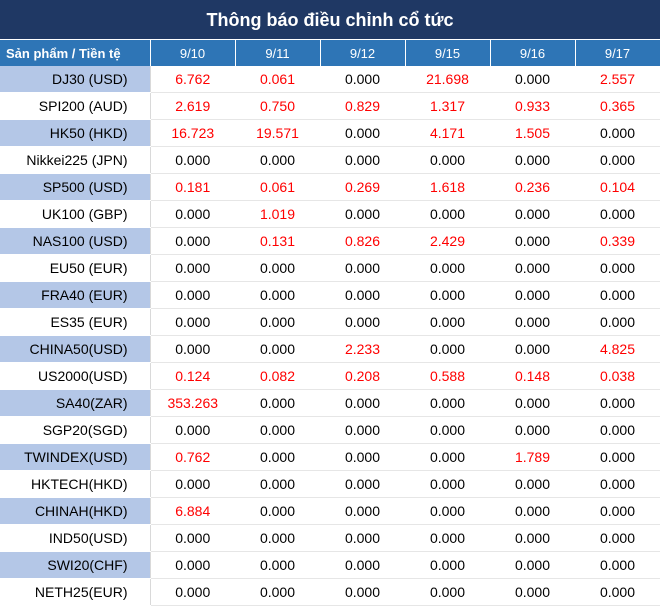 The height and width of the screenshot is (606, 660). I want to click on date-column-header: 9/17, so click(617, 53).